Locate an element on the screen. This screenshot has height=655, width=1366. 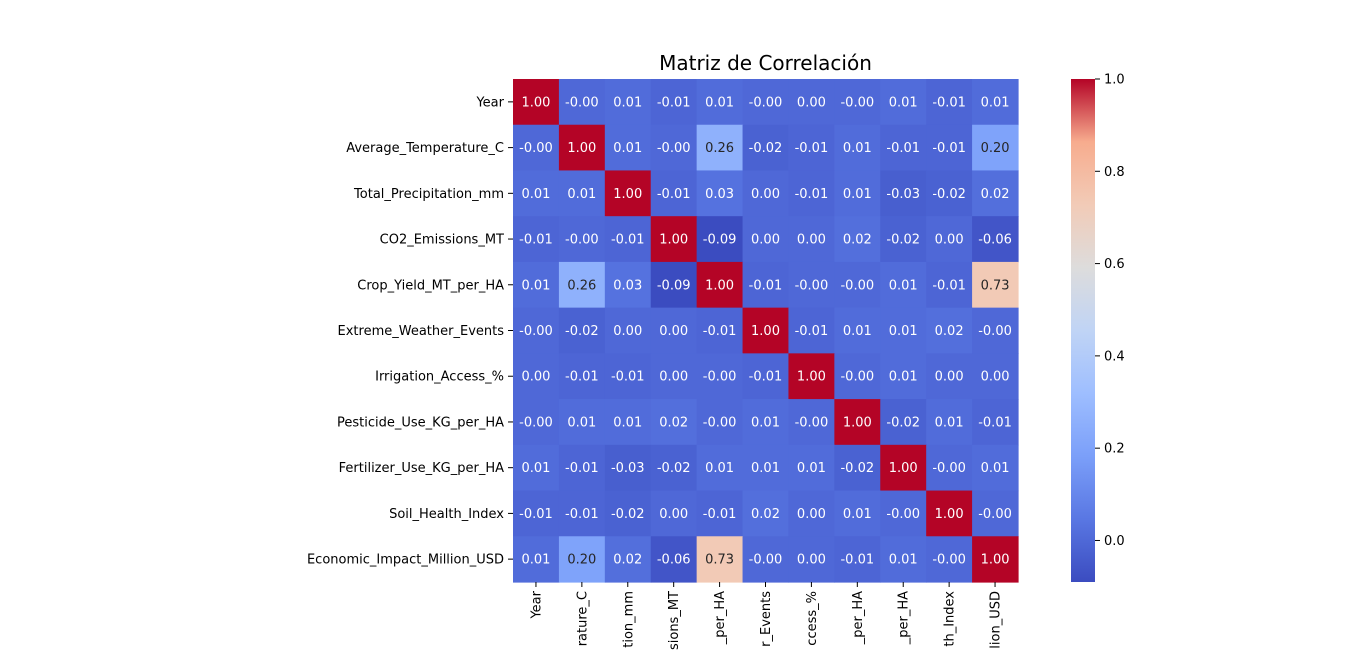
row-label: Crop_Yield_MT_per_HA is located at coordinates (430, 285).